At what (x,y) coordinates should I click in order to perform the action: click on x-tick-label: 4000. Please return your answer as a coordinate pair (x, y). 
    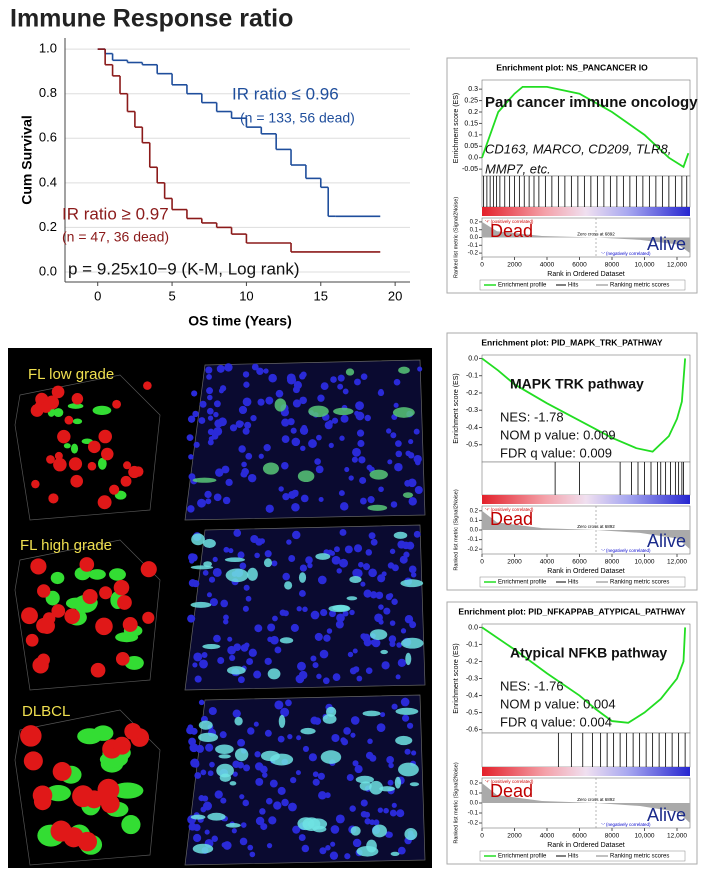
    Looking at the image, I should click on (547, 836).